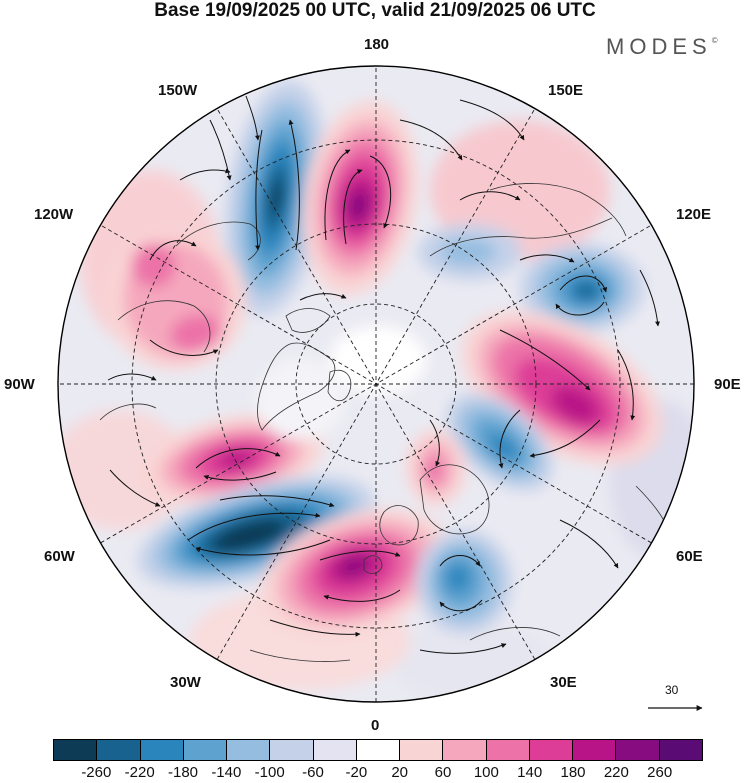 This screenshot has height=783, width=750. Describe the element at coordinates (714, 40) in the screenshot. I see `brand-mark: ©` at that location.